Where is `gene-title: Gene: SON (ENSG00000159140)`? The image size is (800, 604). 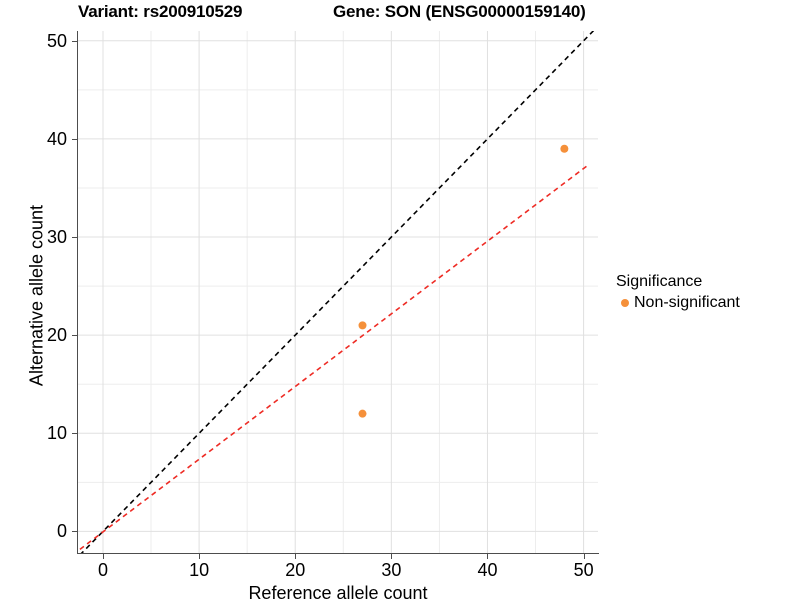
gene-title: Gene: SON (ENSG00000159140) is located at coordinates (459, 11).